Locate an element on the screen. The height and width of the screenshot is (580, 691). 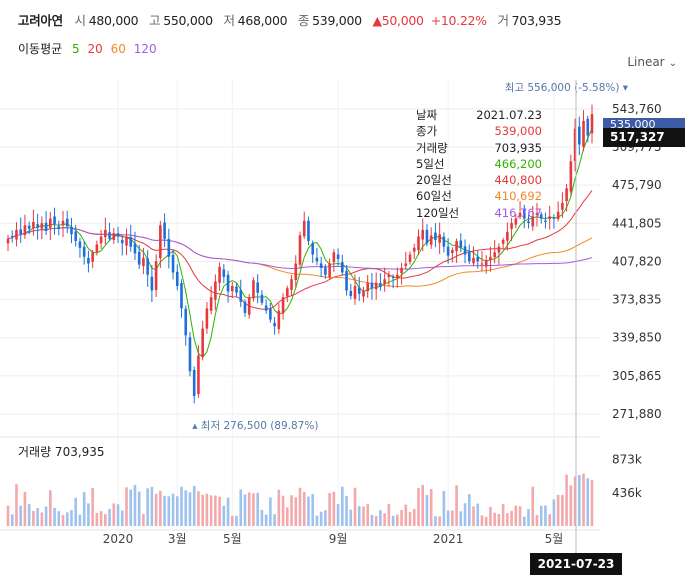
data-window-row: 20일선 440,800 is located at coordinates (479, 180).